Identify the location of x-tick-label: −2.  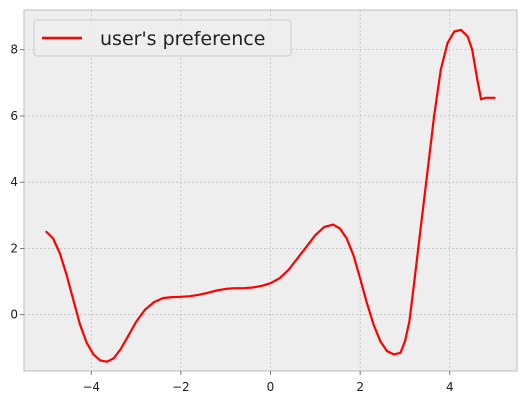
(181, 387).